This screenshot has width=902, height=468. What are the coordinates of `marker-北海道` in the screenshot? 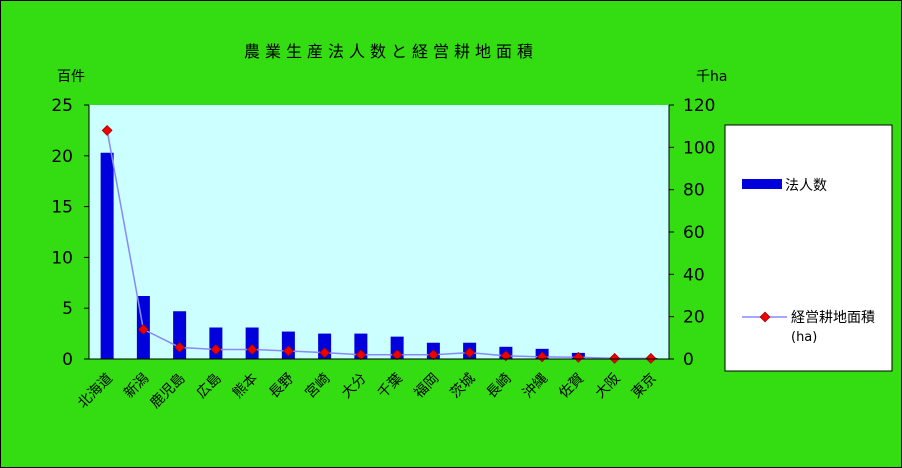 It's located at (107, 130).